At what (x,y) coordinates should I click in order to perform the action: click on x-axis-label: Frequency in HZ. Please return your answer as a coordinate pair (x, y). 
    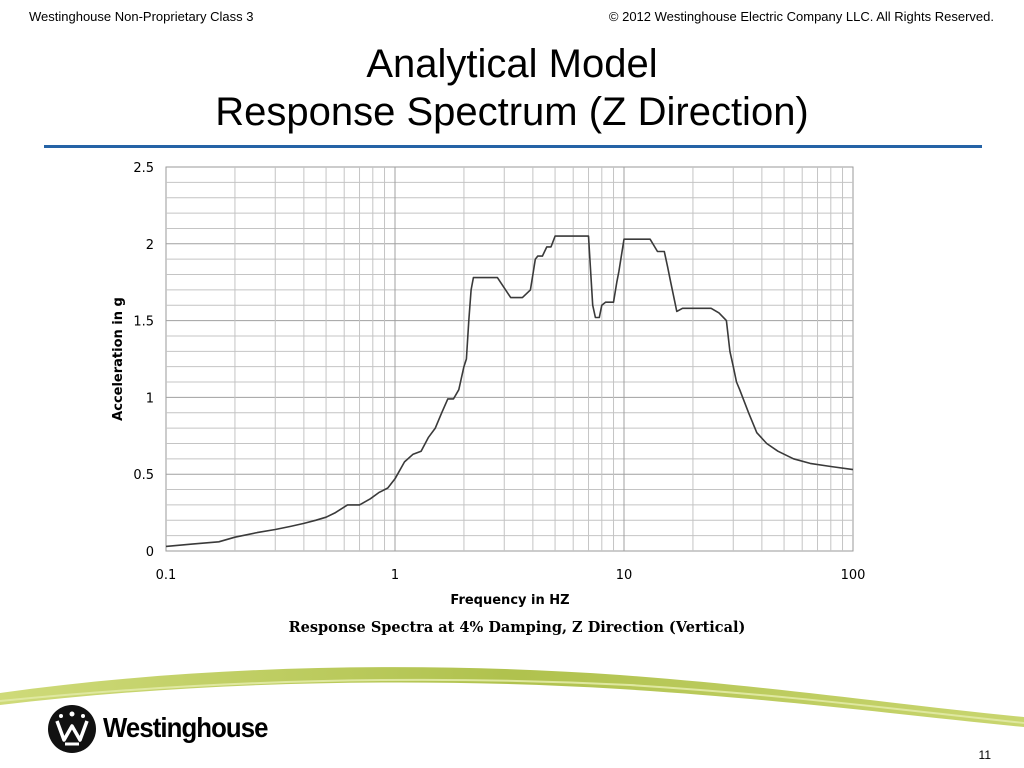
    Looking at the image, I should click on (509, 600).